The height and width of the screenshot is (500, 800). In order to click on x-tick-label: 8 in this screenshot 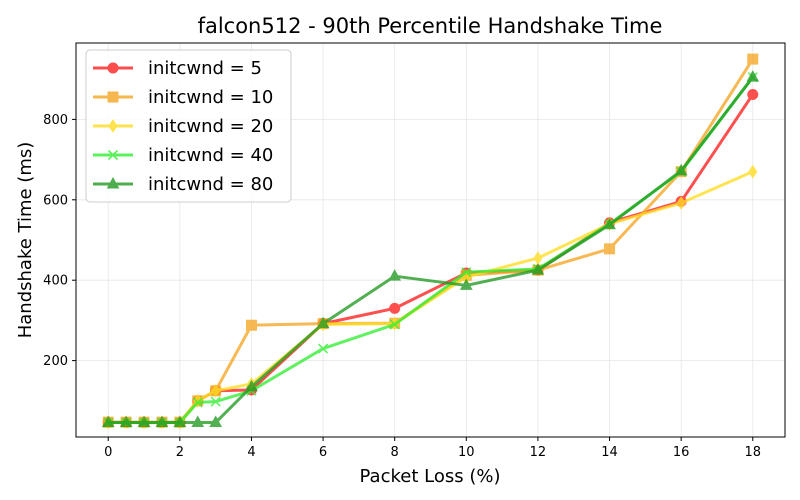, I will do `click(395, 452)`.